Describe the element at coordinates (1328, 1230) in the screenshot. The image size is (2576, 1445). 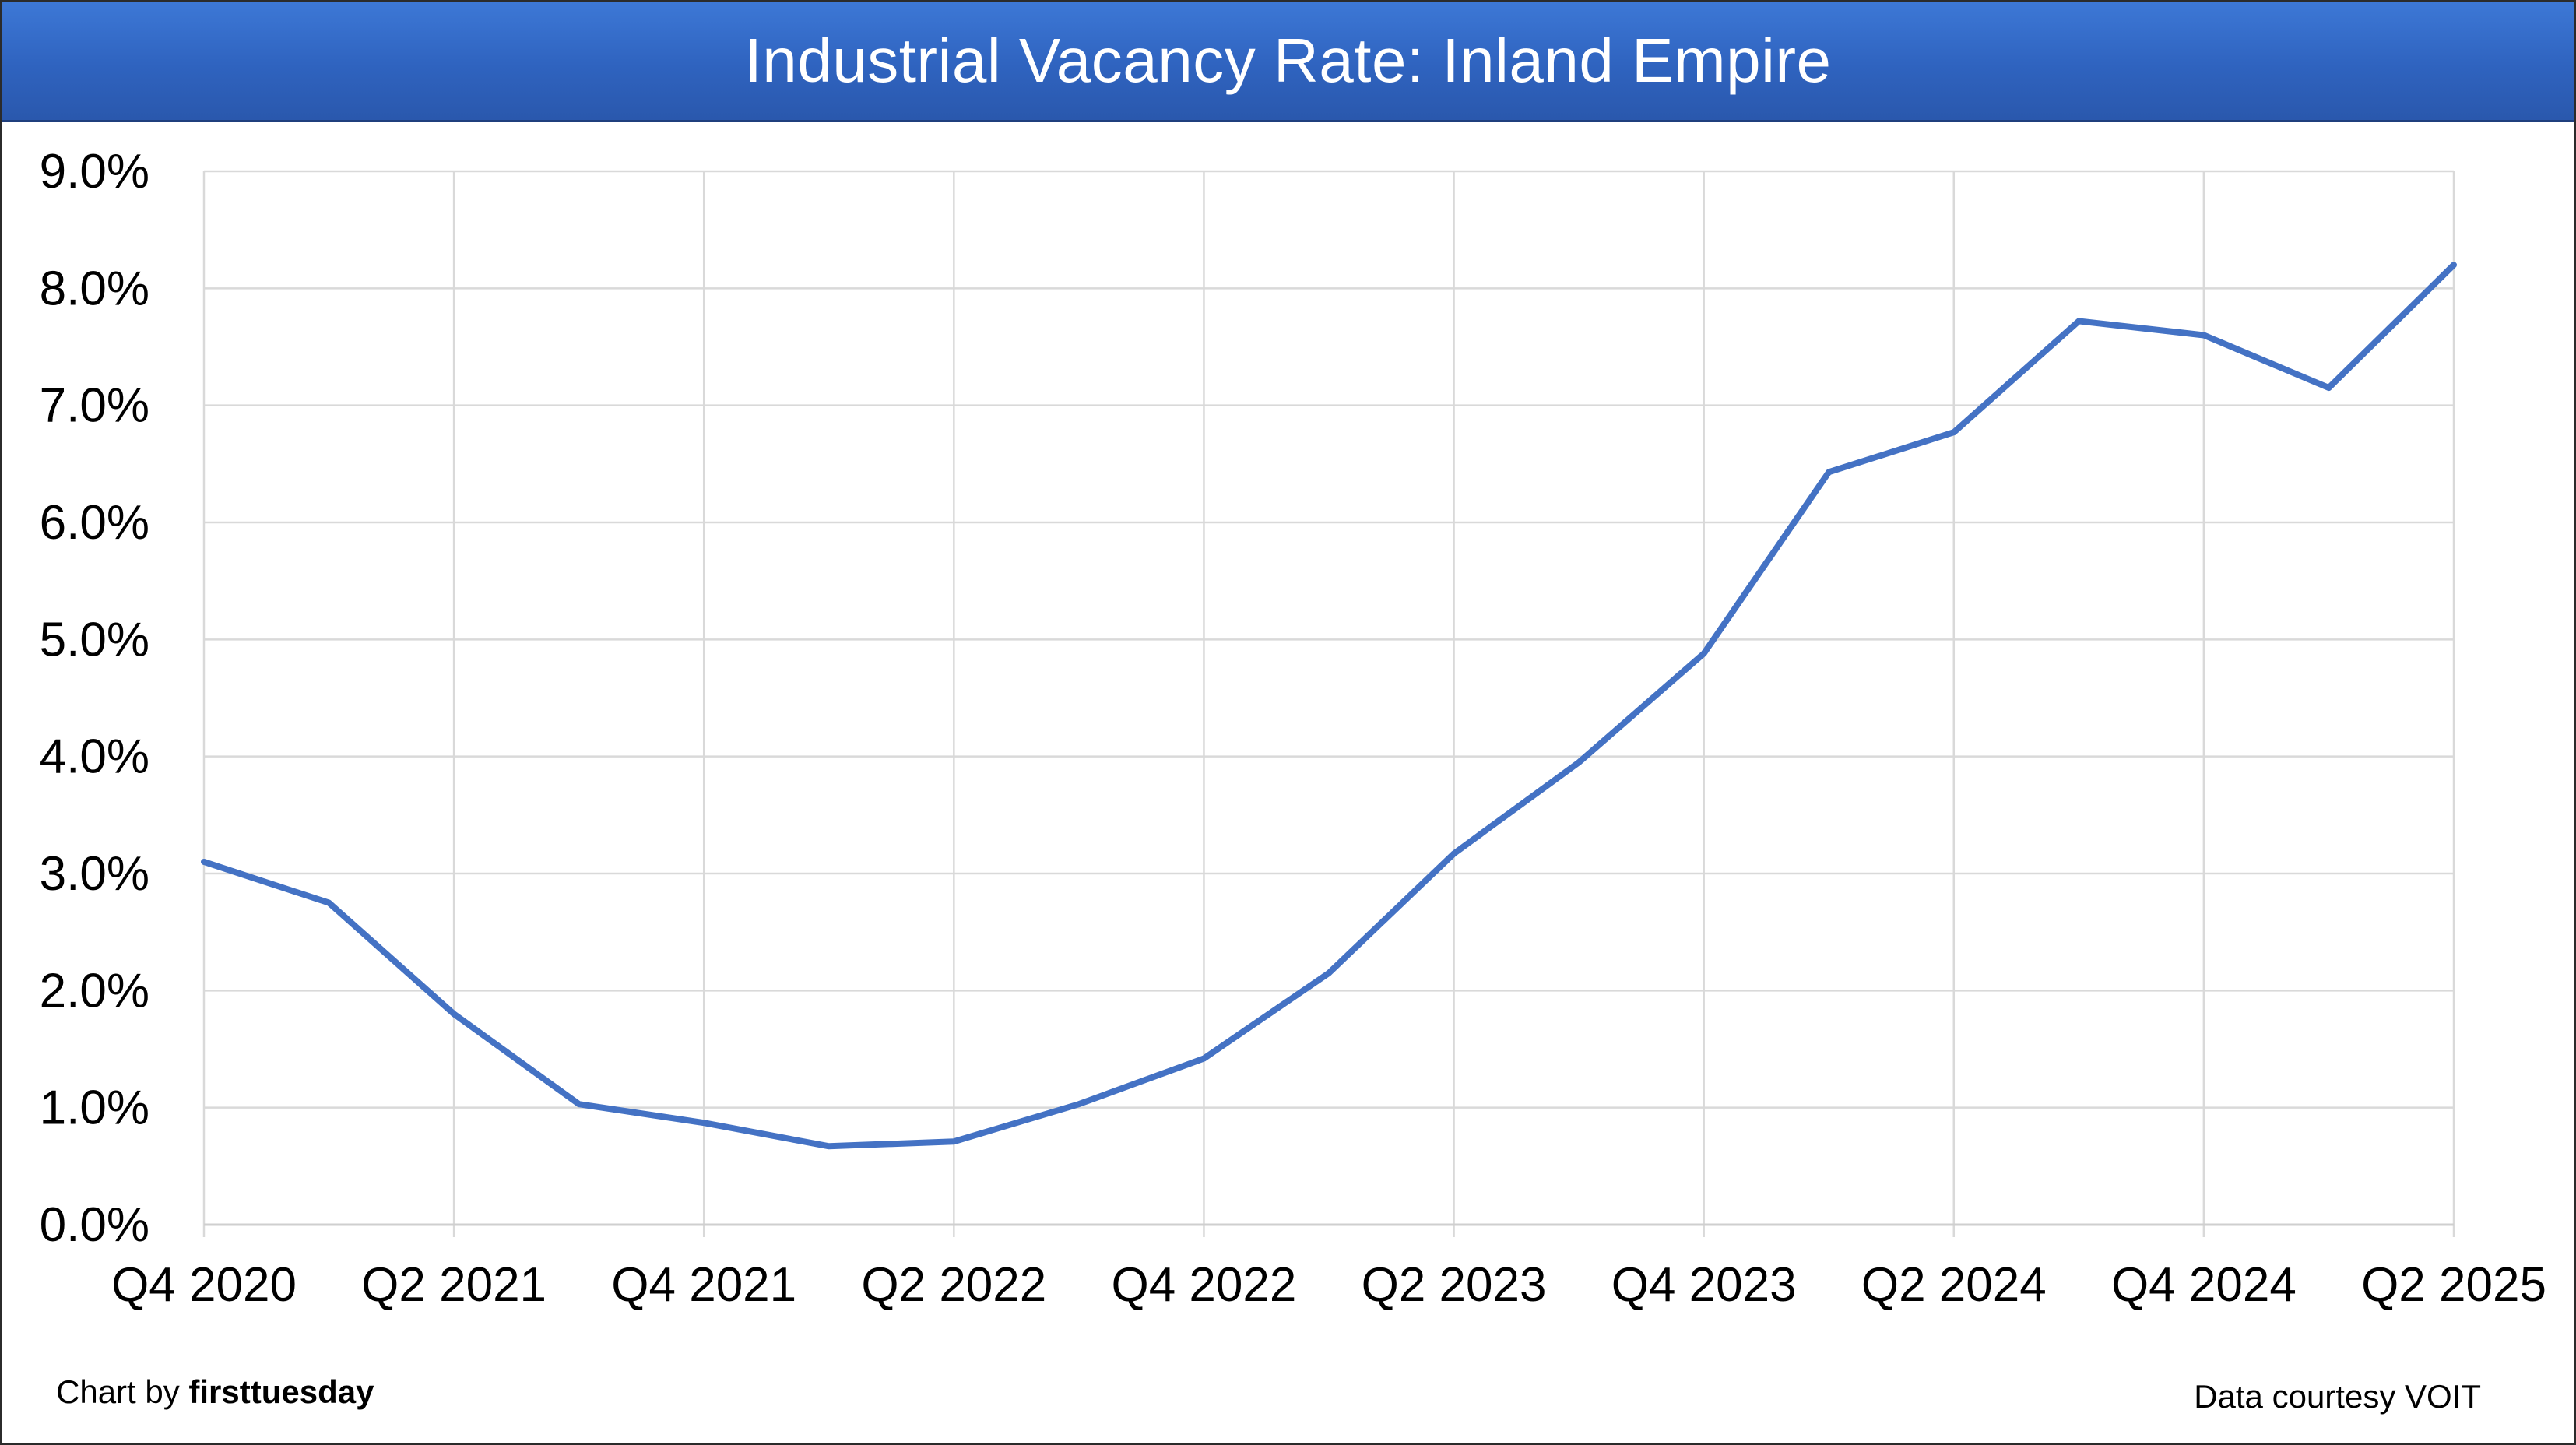
I see `axes` at that location.